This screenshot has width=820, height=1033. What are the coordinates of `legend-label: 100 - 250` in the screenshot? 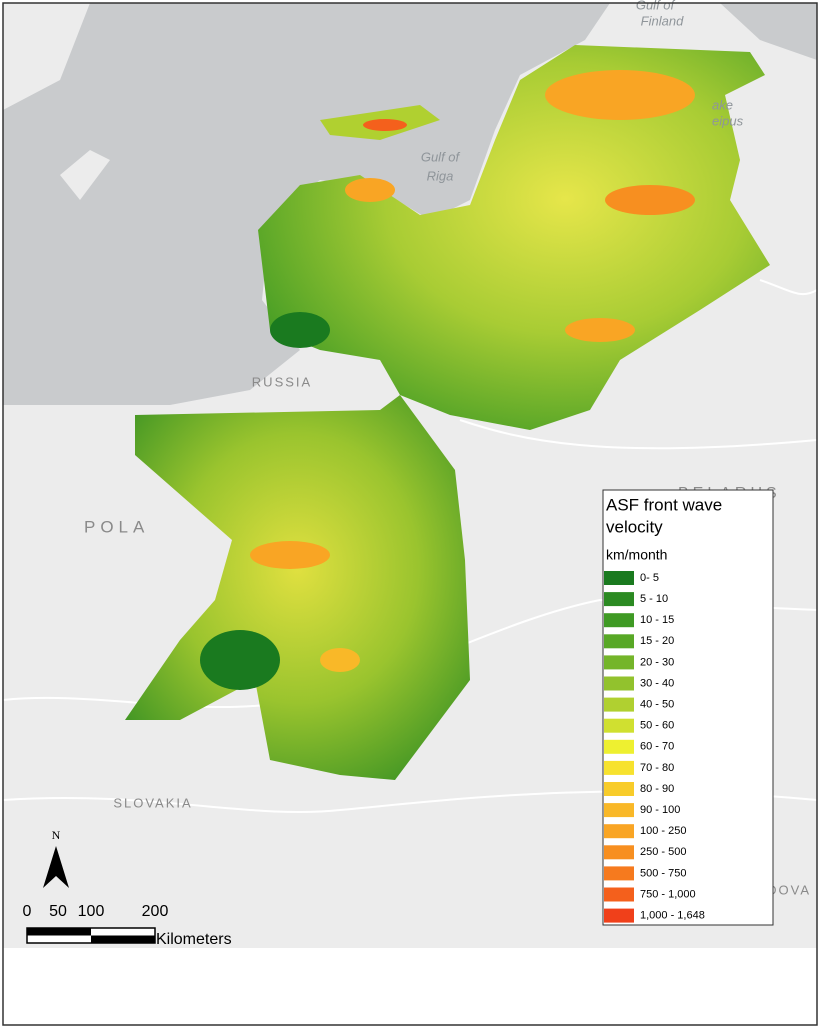 It's located at (663, 831).